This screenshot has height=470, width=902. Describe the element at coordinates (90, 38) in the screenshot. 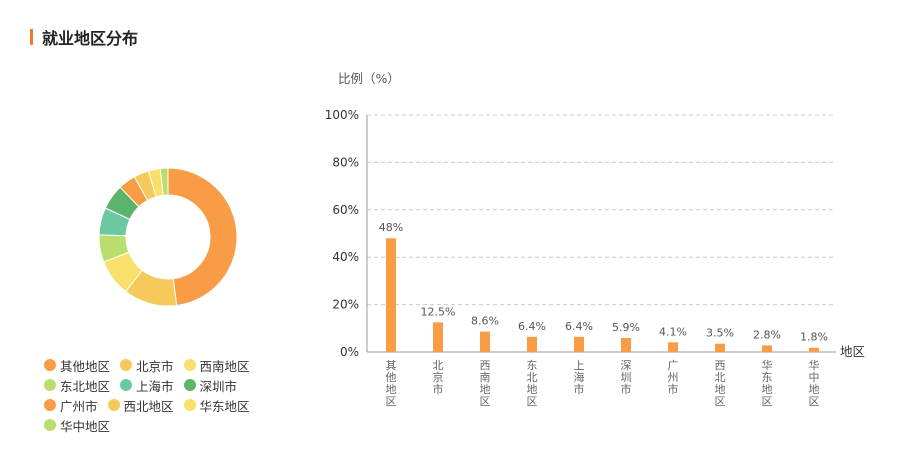

I see `section-title: 就业地区分布` at that location.